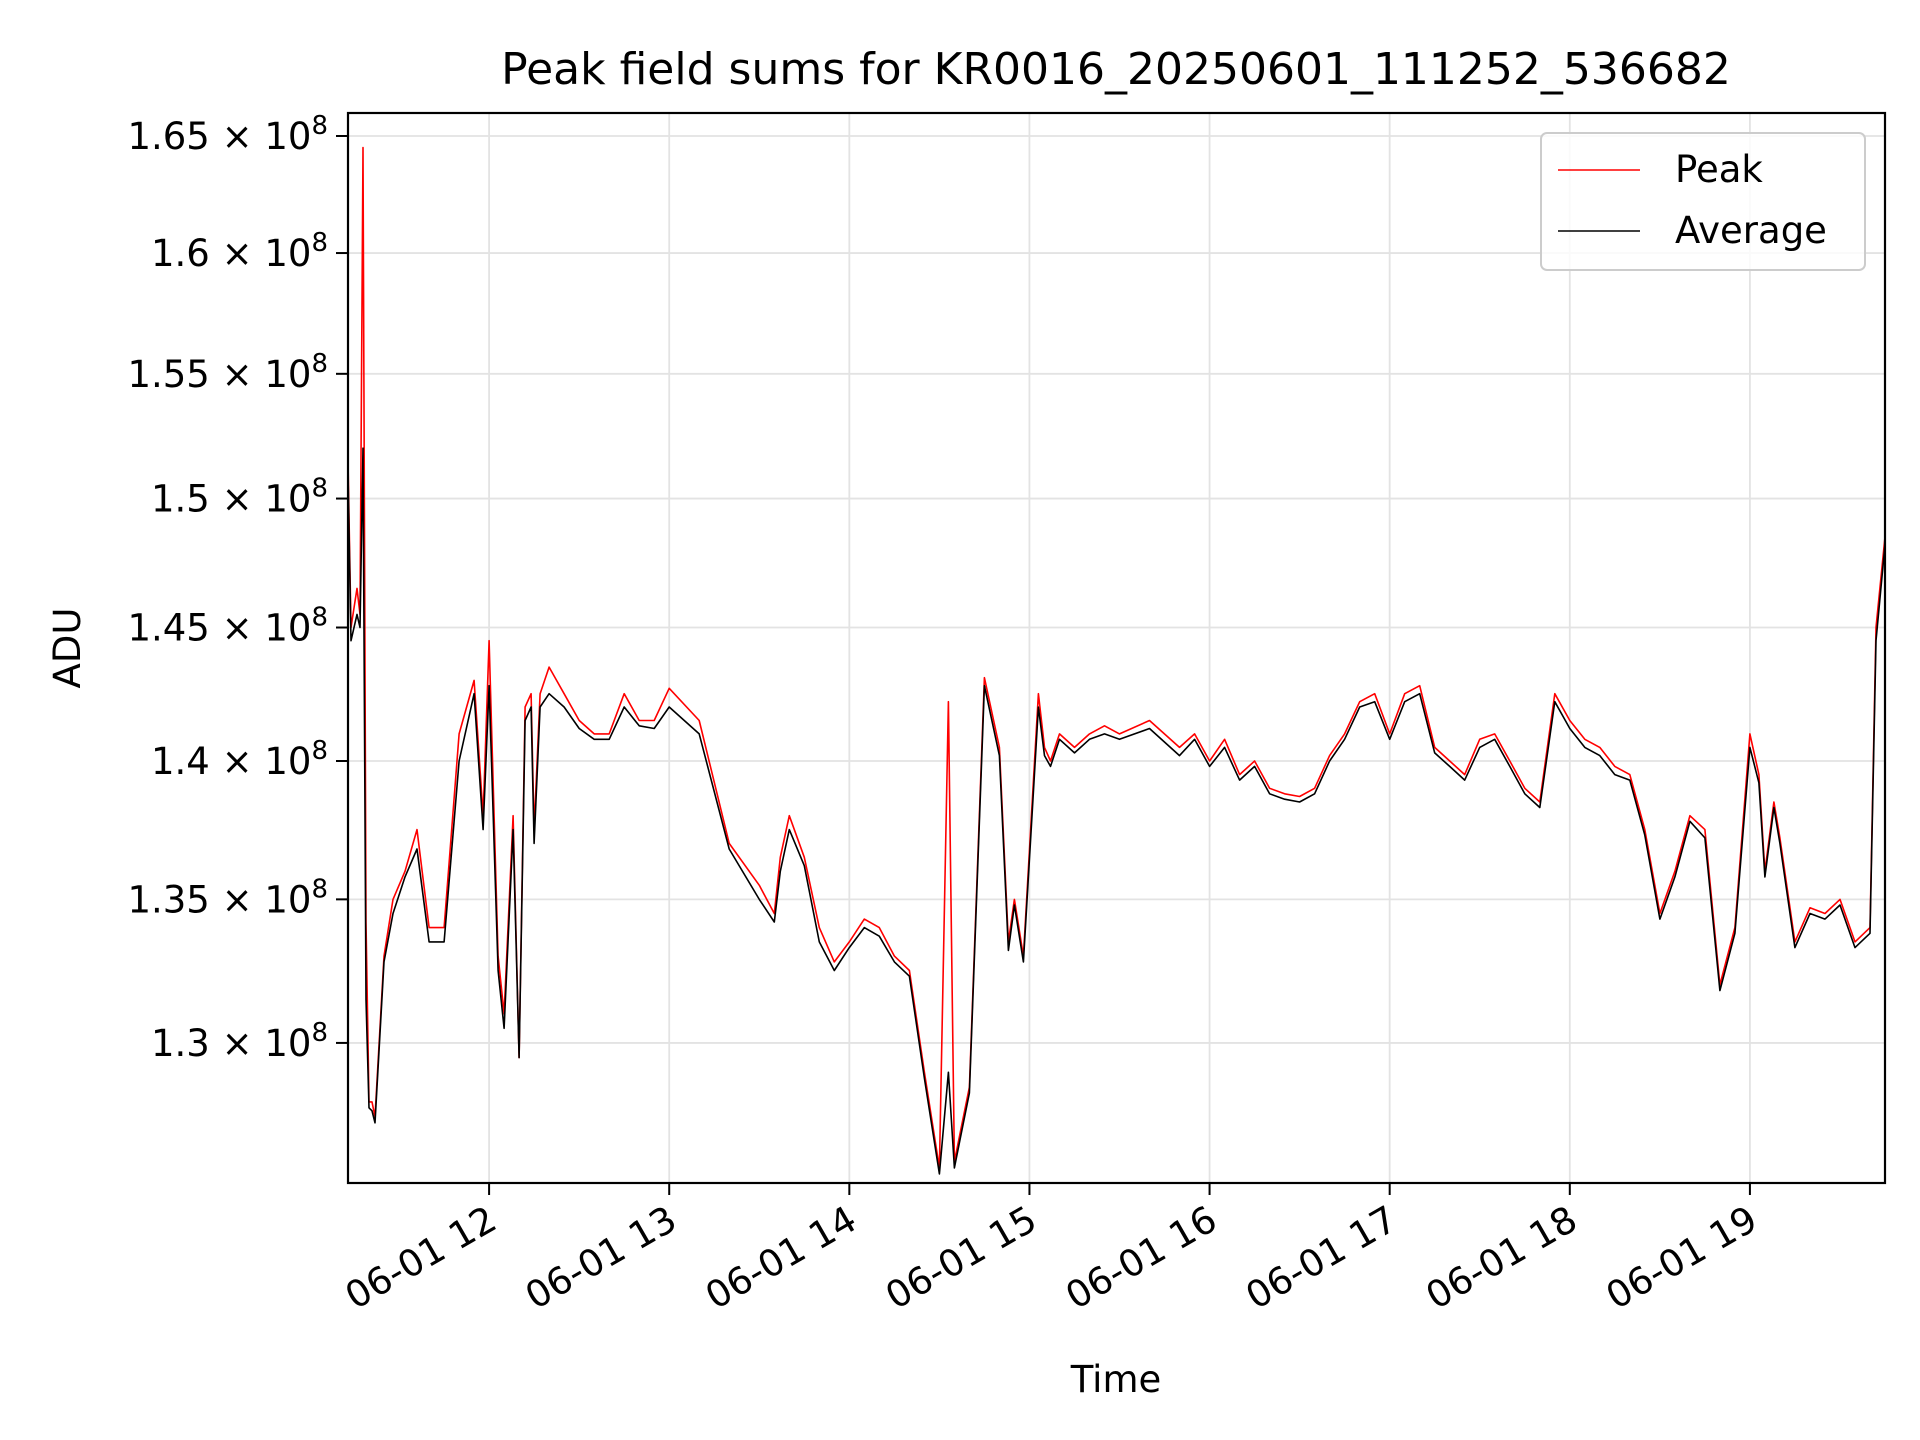  I want to click on x-axis-label: Time, so click(1116, 1379).